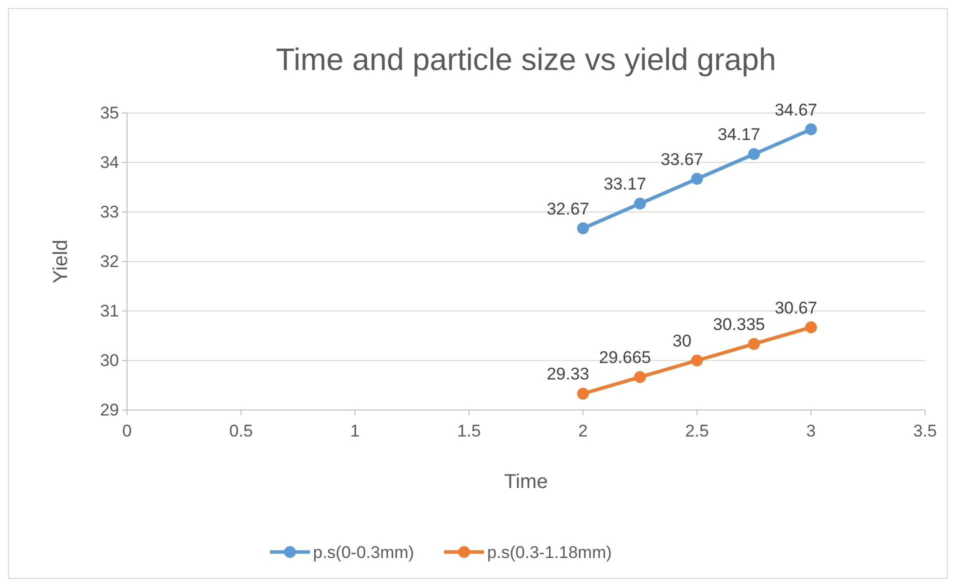 This screenshot has height=586, width=956. I want to click on data-label: 34.17, so click(739, 134).